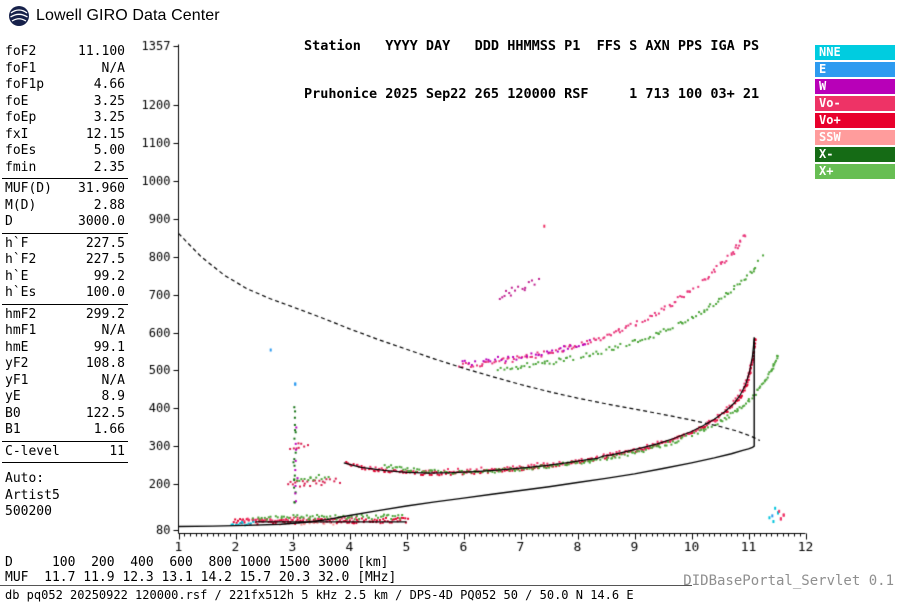  I want to click on param-value: 3000.0, so click(101, 221).